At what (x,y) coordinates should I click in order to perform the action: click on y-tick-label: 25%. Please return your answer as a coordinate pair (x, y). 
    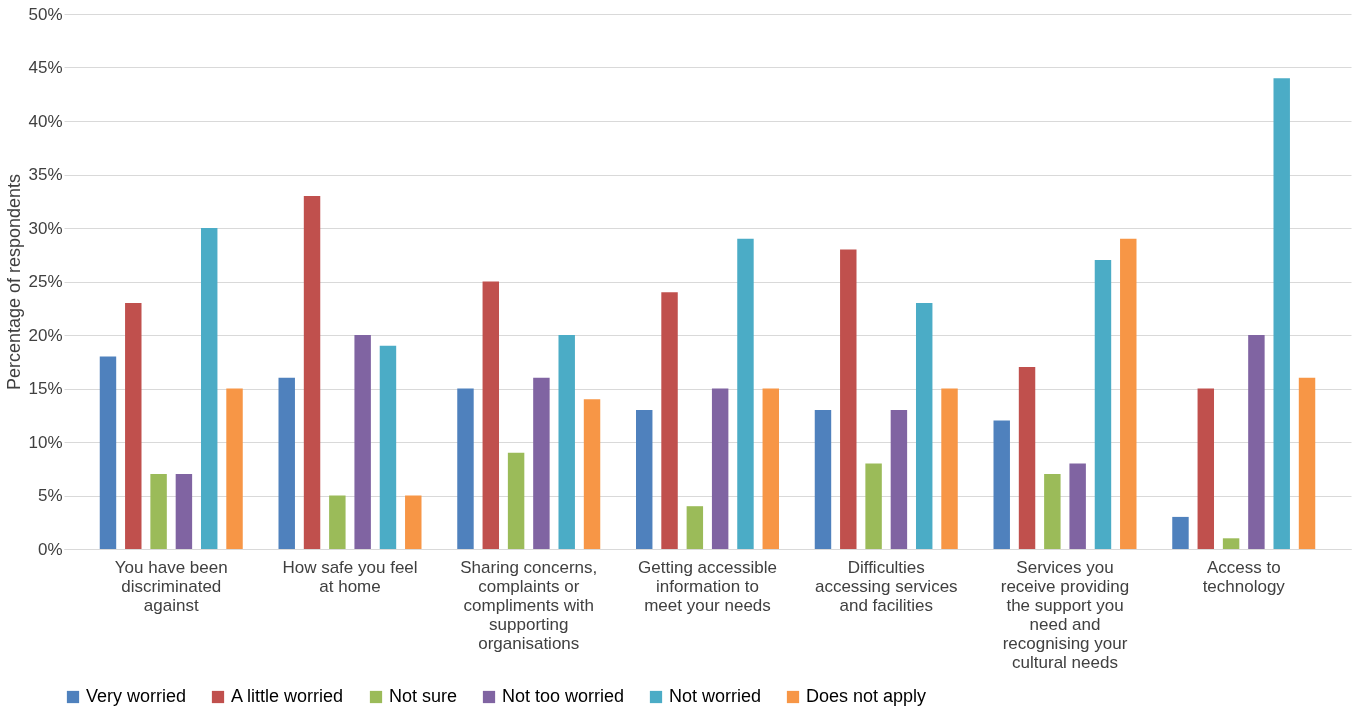
    Looking at the image, I should click on (45, 281).